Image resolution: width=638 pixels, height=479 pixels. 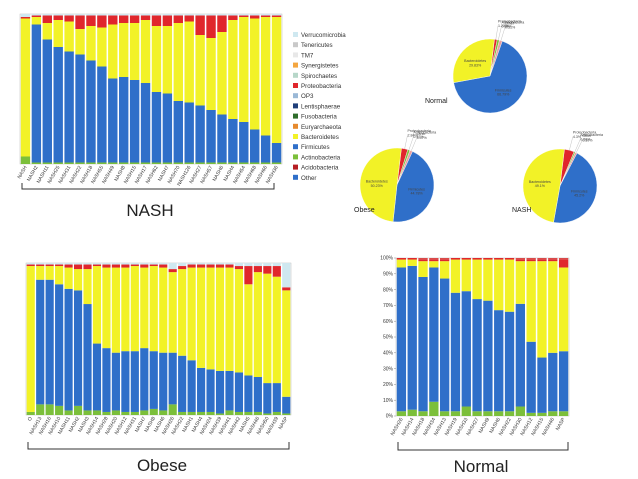 I want to click on pie-slice-label: 0.30%, so click(x=587, y=140).